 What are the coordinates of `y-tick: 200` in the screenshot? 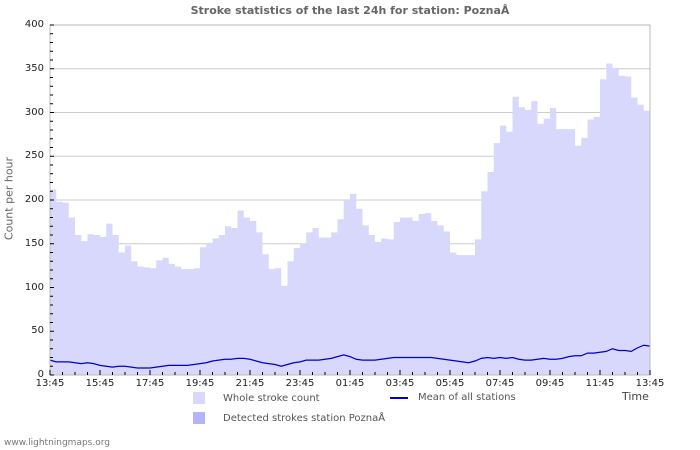 It's located at (34, 199).